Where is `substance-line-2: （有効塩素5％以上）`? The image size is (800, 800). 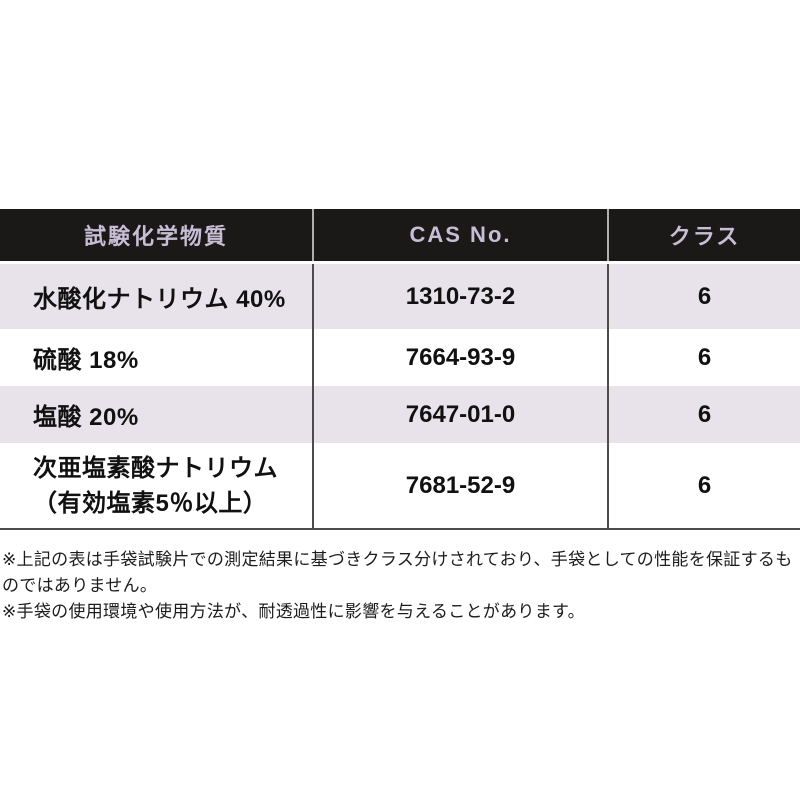
substance-line-2: （有効塩素5％以上） is located at coordinates (150, 503).